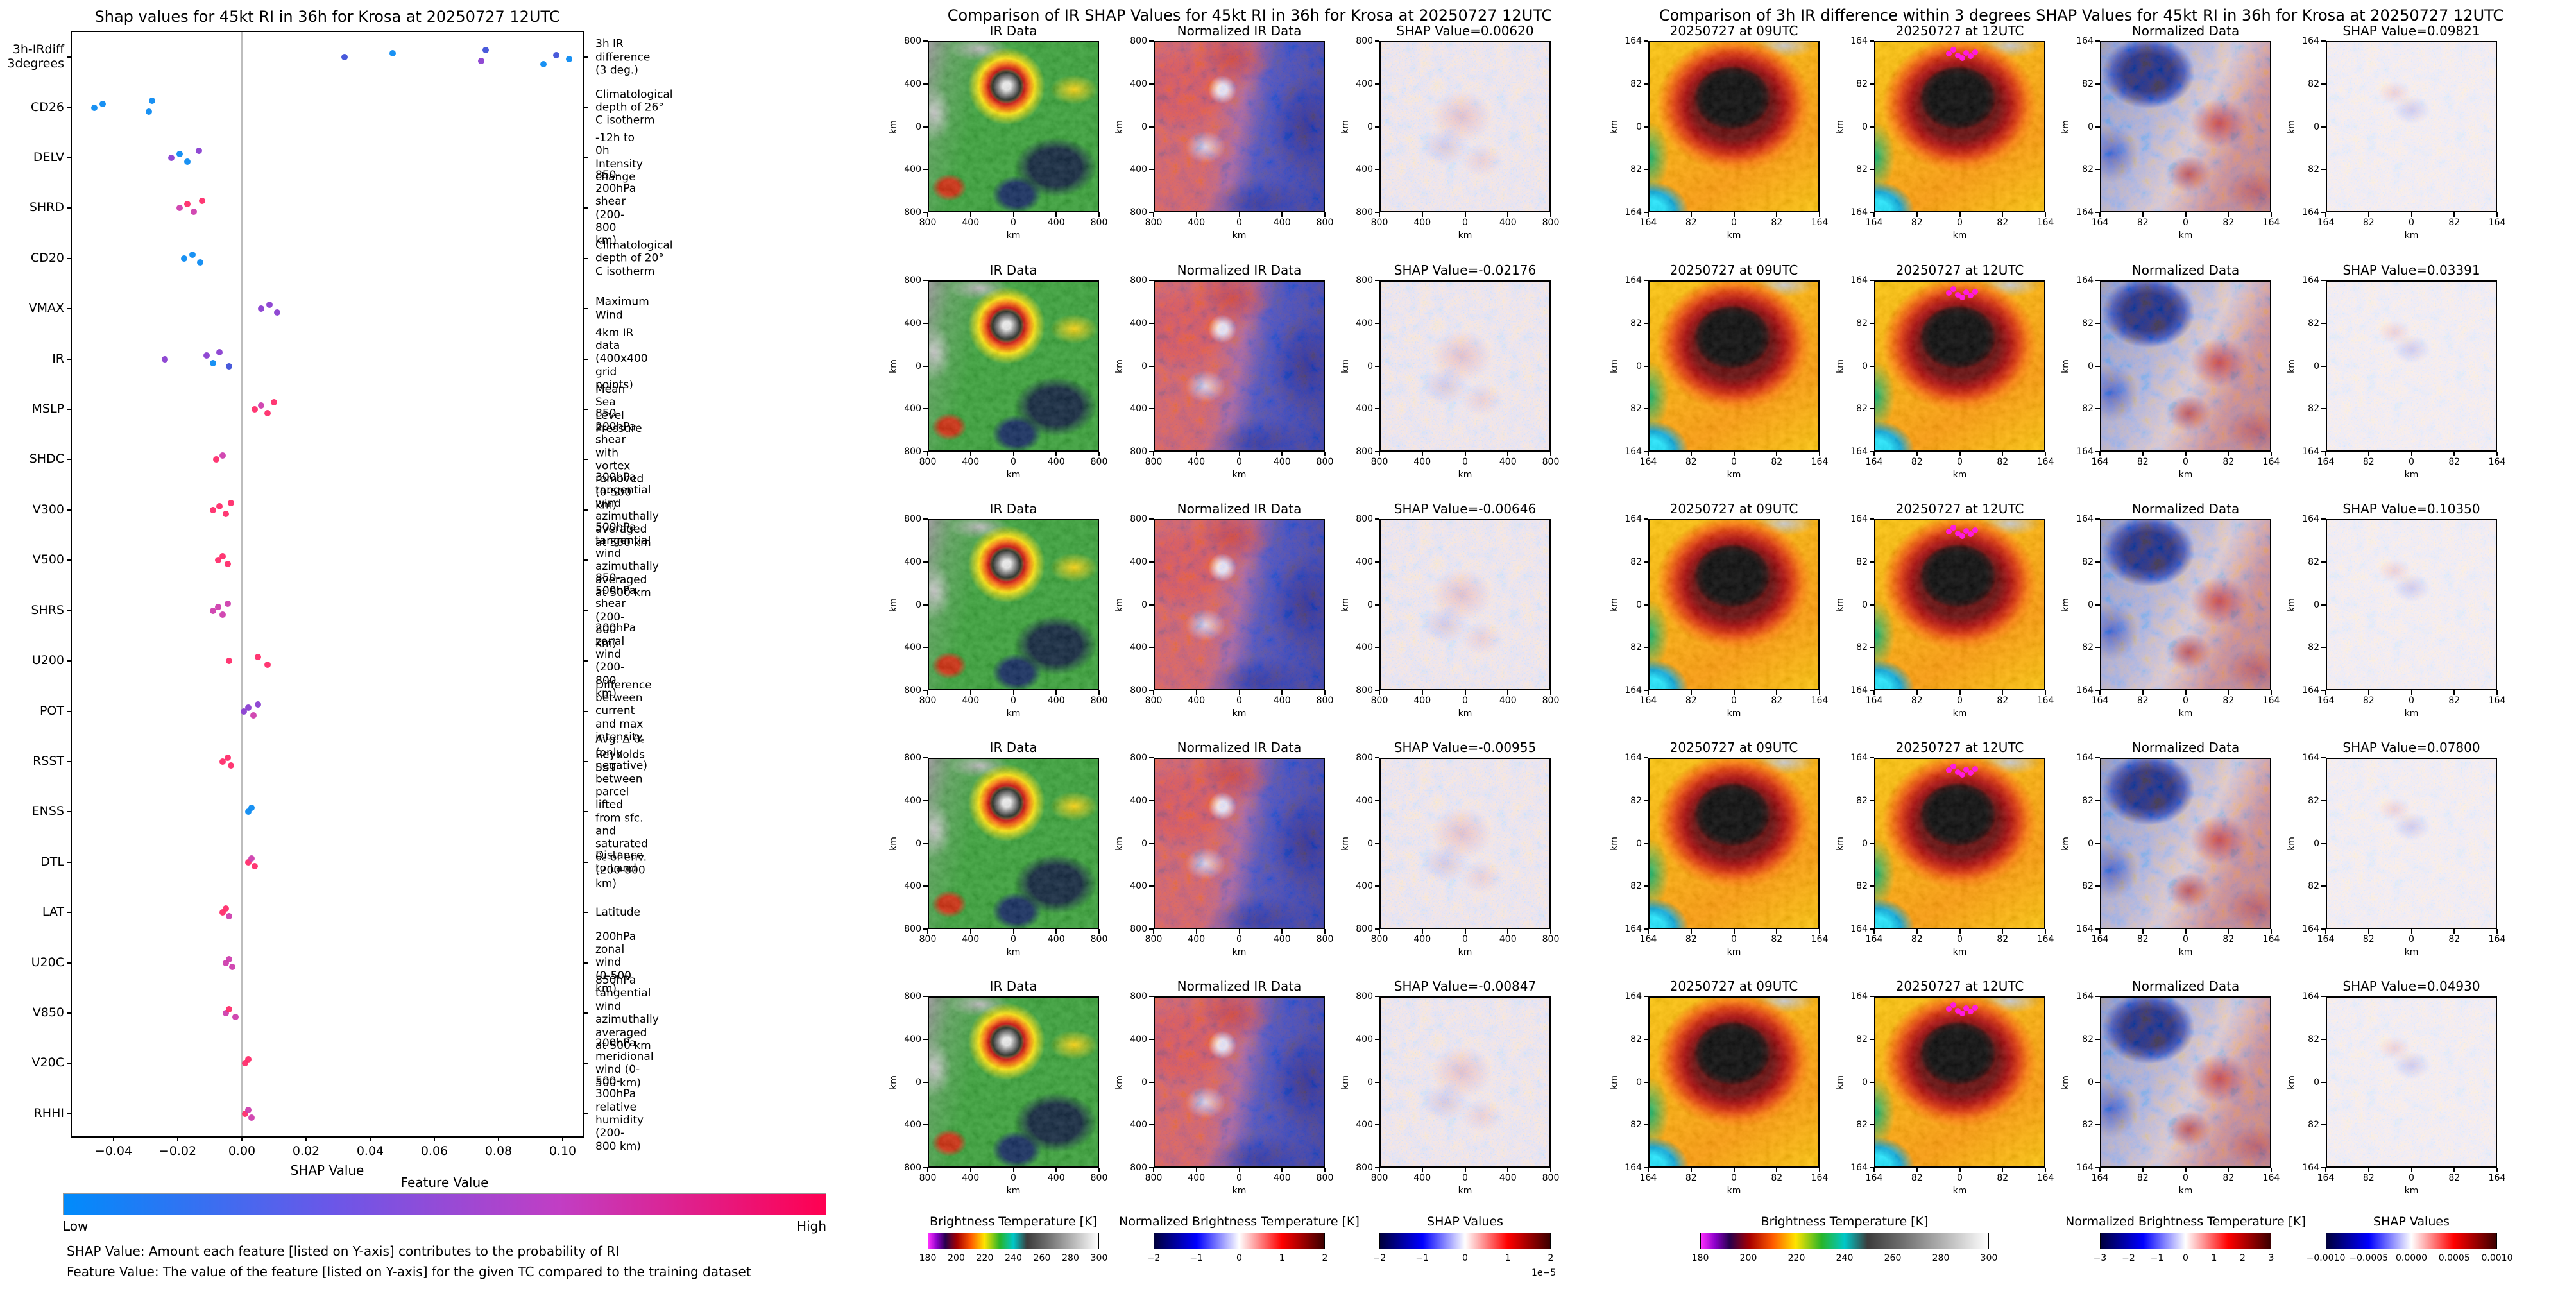  I want to click on normalized-ir-image, so click(1239, 127).